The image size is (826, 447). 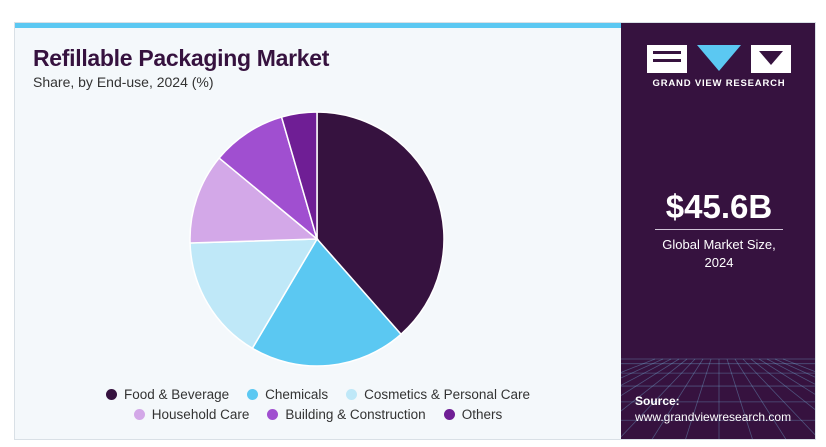 I want to click on chart-subtitle: Share, by End-use, 2024 (%), so click(x=123, y=82).